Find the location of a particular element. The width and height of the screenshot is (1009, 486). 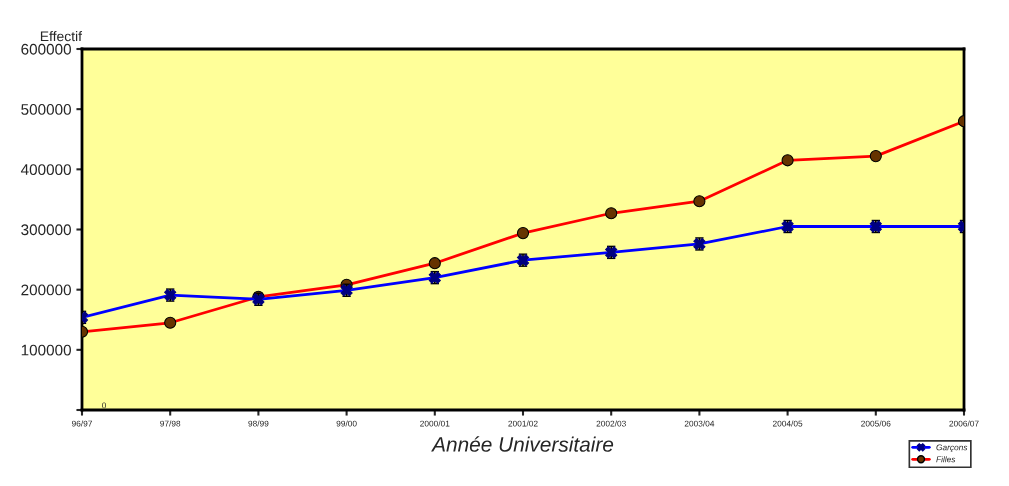

legend-label: Filles is located at coordinates (946, 459).